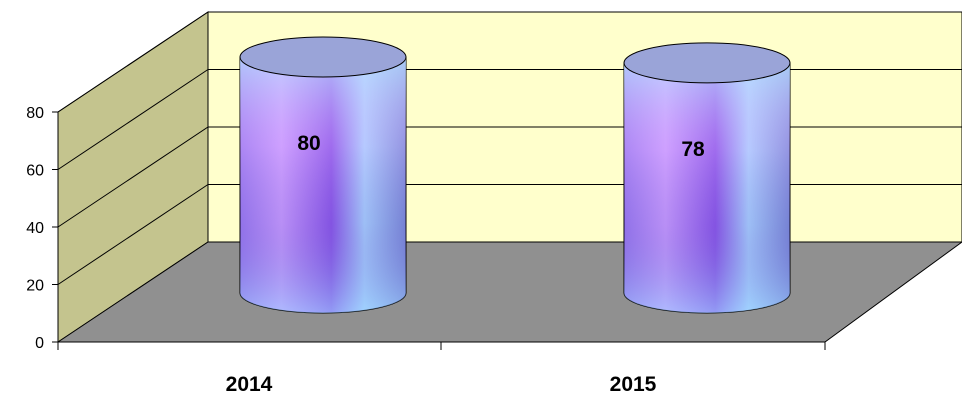  What do you see at coordinates (308, 143) in the screenshot?
I see `data-label: 80` at bounding box center [308, 143].